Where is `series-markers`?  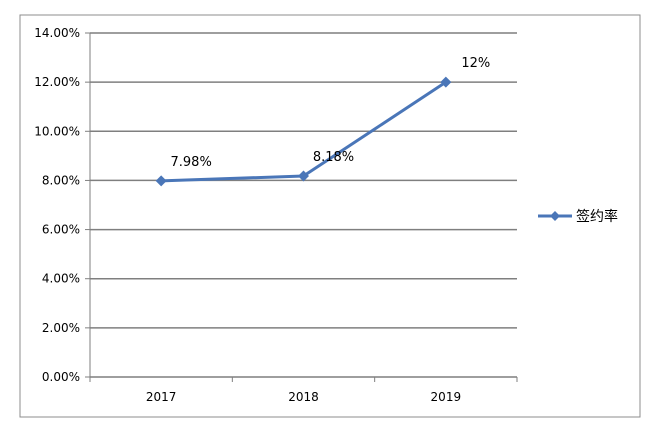 series-markers is located at coordinates (303, 131).